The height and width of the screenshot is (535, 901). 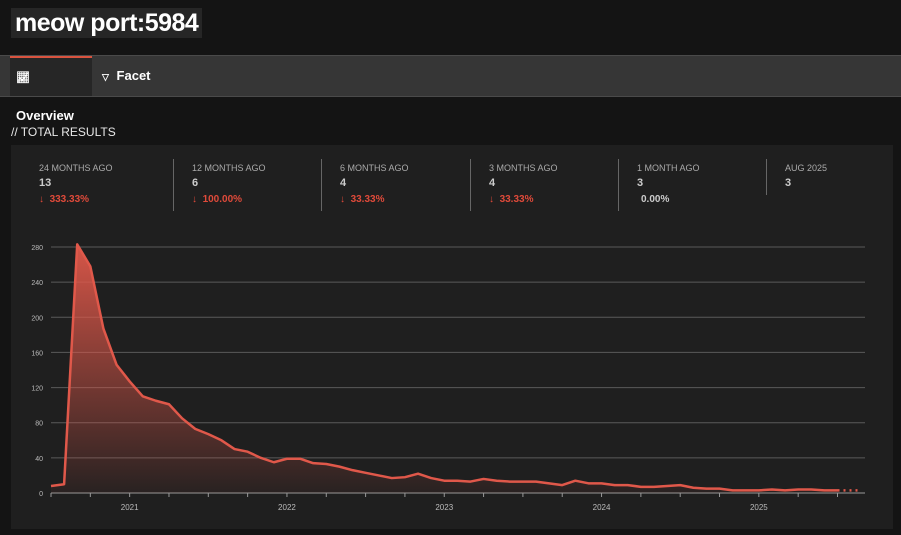 What do you see at coordinates (37, 353) in the screenshot?
I see `y-tick-label: 160` at bounding box center [37, 353].